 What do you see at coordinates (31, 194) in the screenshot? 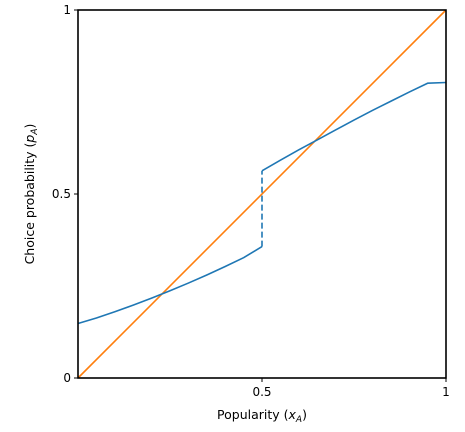
I see `y-axis-label: Choice probability (pA)` at bounding box center [31, 194].